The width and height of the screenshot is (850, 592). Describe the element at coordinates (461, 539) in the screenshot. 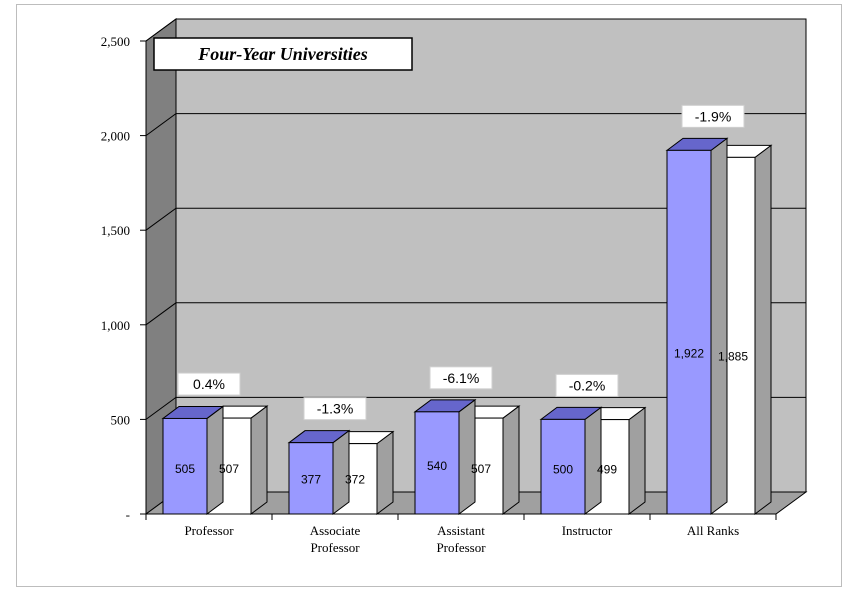

I see `x-category-label: Assistant Professor` at that location.